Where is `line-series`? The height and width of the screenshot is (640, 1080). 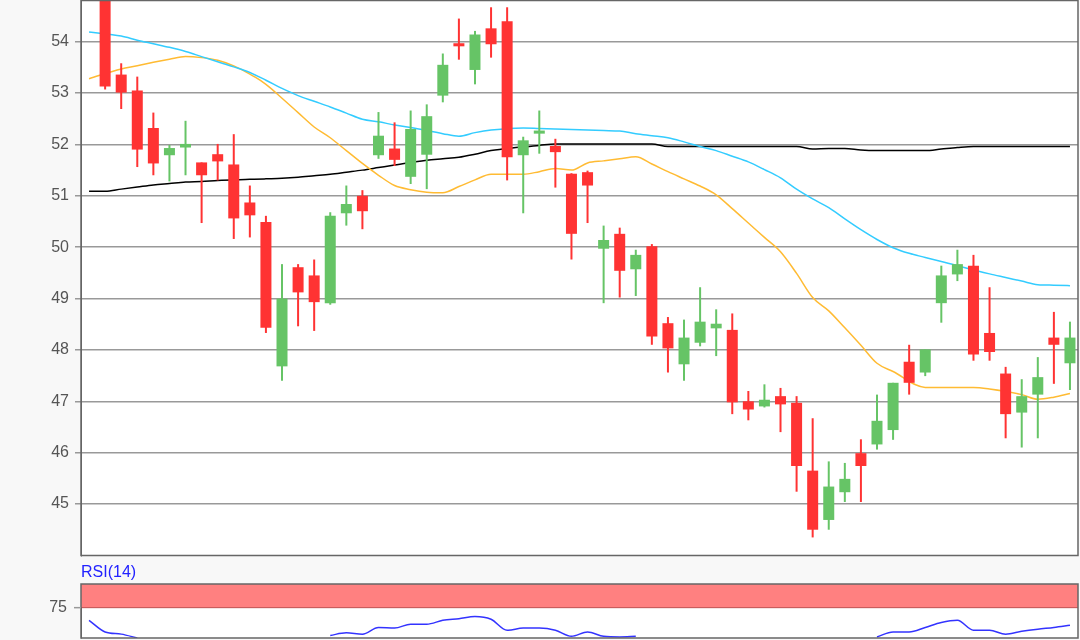 line-series is located at coordinates (579, 167).